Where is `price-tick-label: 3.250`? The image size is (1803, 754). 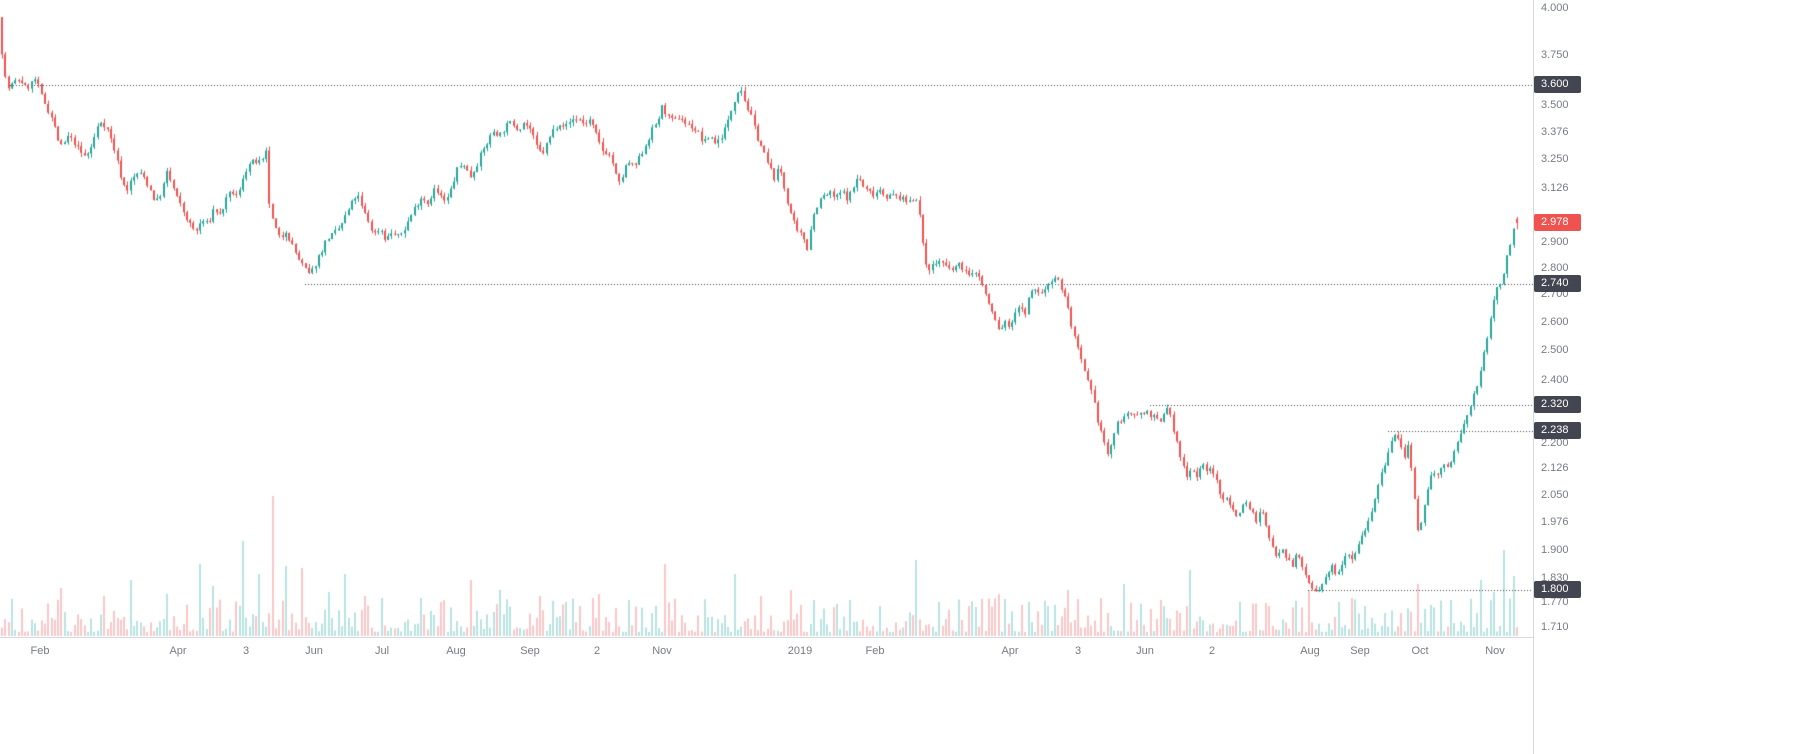 price-tick-label: 3.250 is located at coordinates (1555, 159).